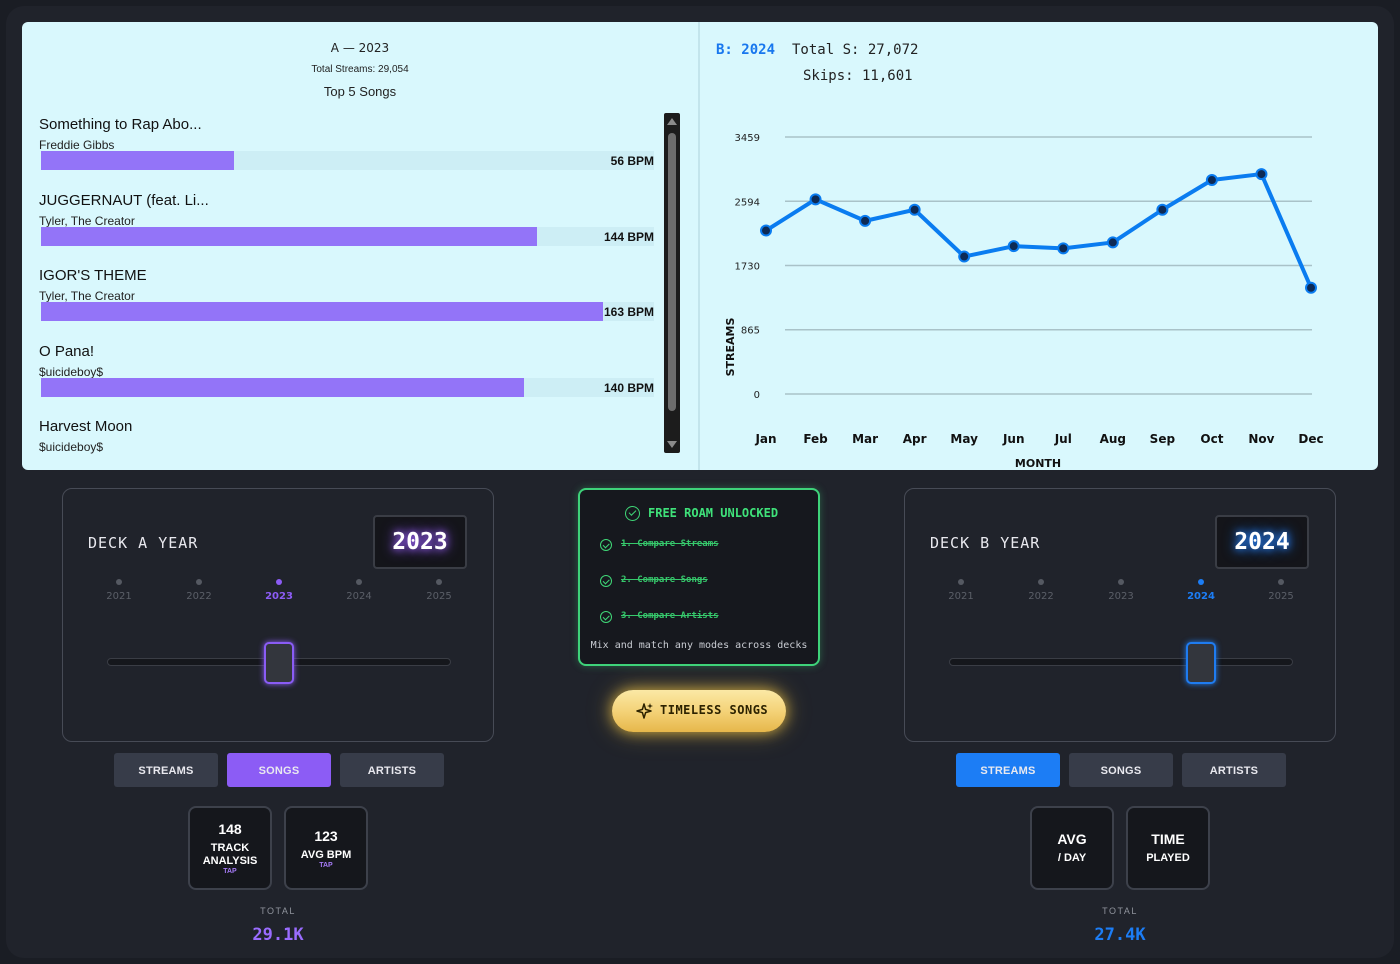 This screenshot has height=964, width=1400. I want to click on song-artist: Freddie Gibbs, so click(77, 145).